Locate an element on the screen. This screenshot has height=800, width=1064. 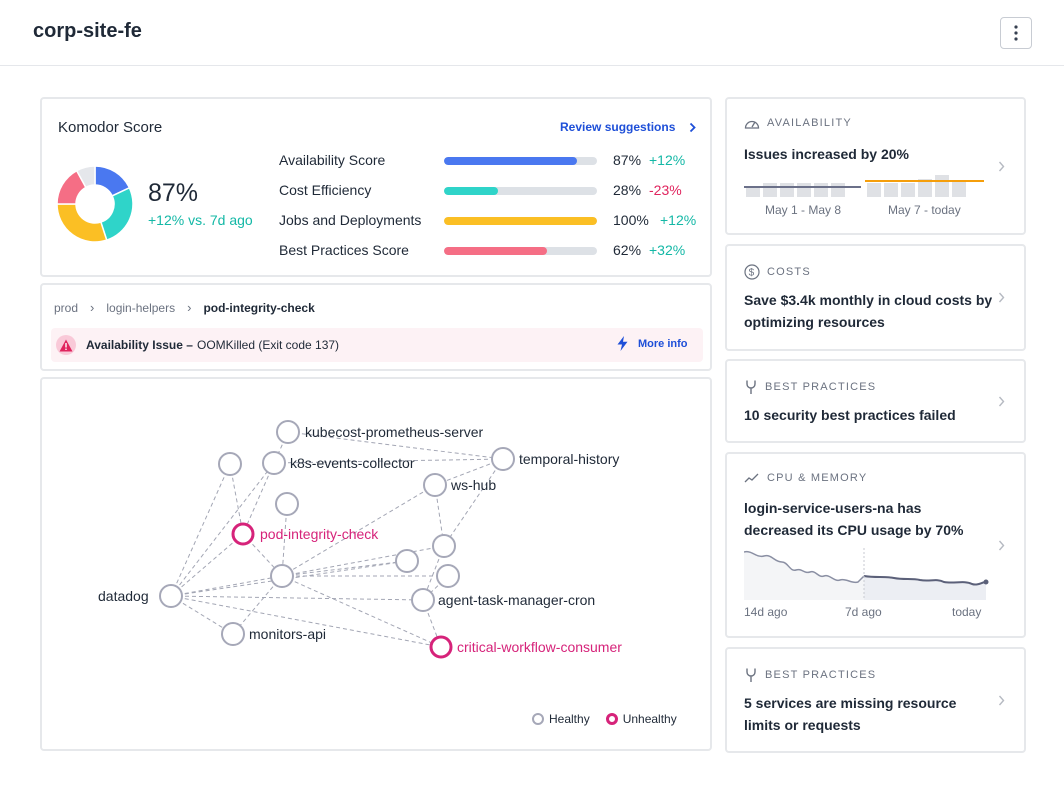
node-label-kubecost: kubecost-prometheus-server is located at coordinates (394, 432).